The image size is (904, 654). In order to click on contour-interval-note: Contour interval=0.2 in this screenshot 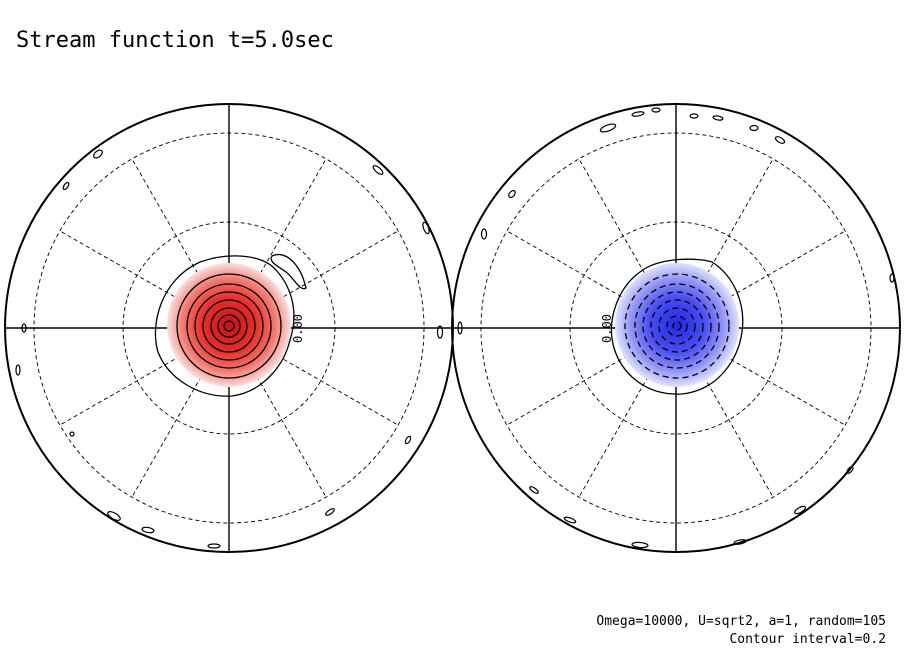, I will do `click(807, 639)`.